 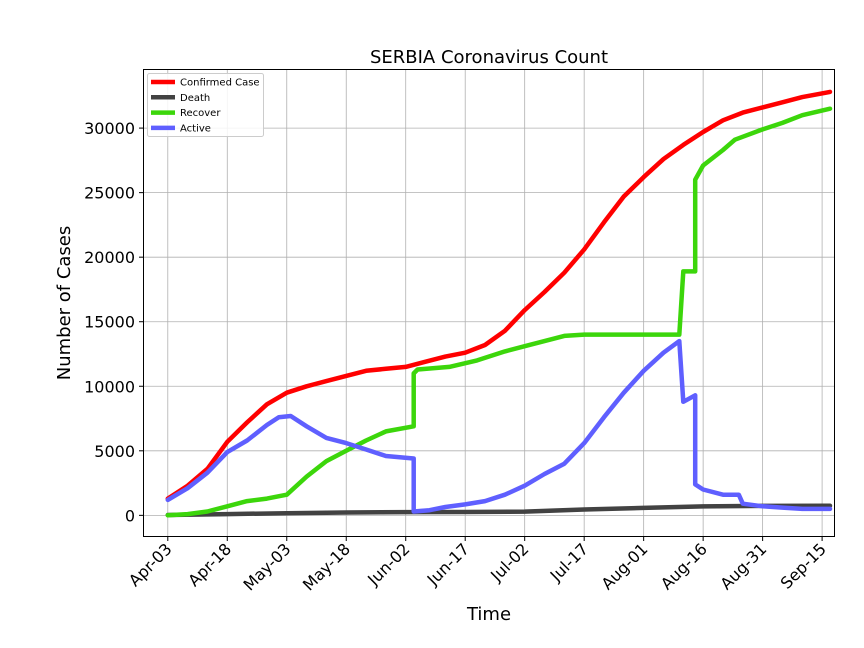 I want to click on x-tick-label: Sep-15, so click(x=803, y=565).